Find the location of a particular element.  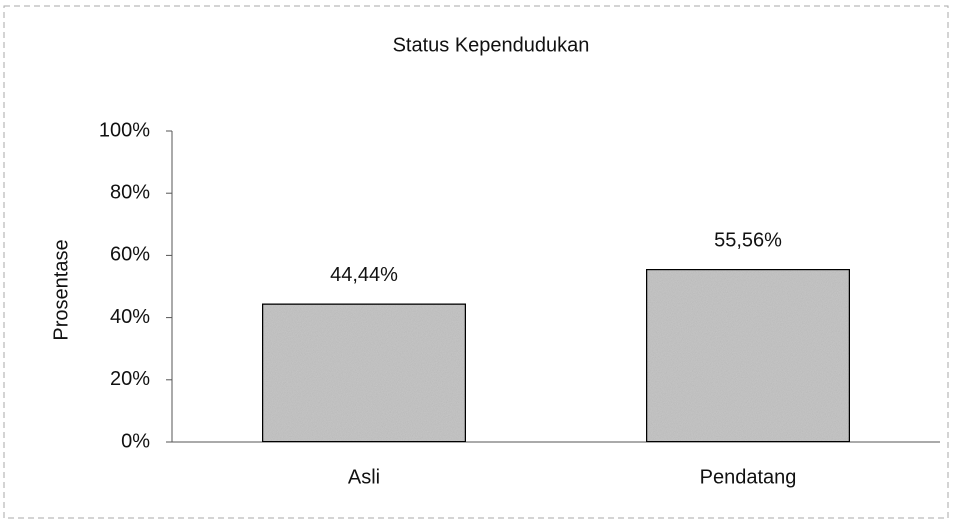

data-label: 44,44% is located at coordinates (364, 275).